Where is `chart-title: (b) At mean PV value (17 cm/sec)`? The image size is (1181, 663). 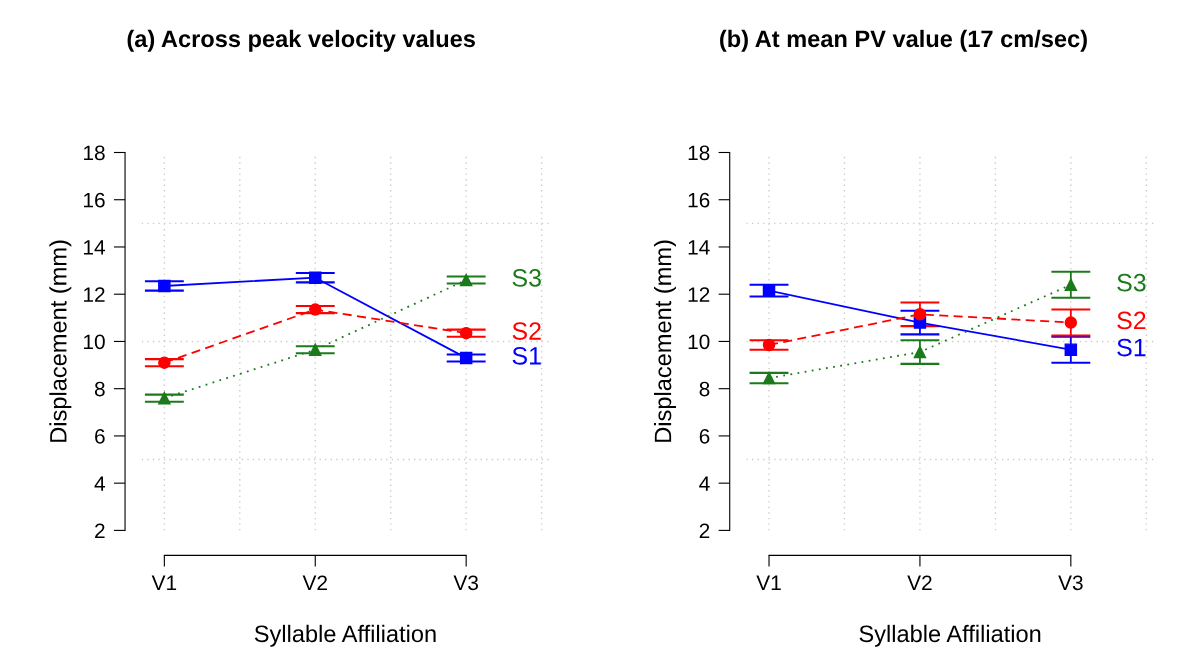
chart-title: (b) At mean PV value (17 cm/sec) is located at coordinates (903, 40).